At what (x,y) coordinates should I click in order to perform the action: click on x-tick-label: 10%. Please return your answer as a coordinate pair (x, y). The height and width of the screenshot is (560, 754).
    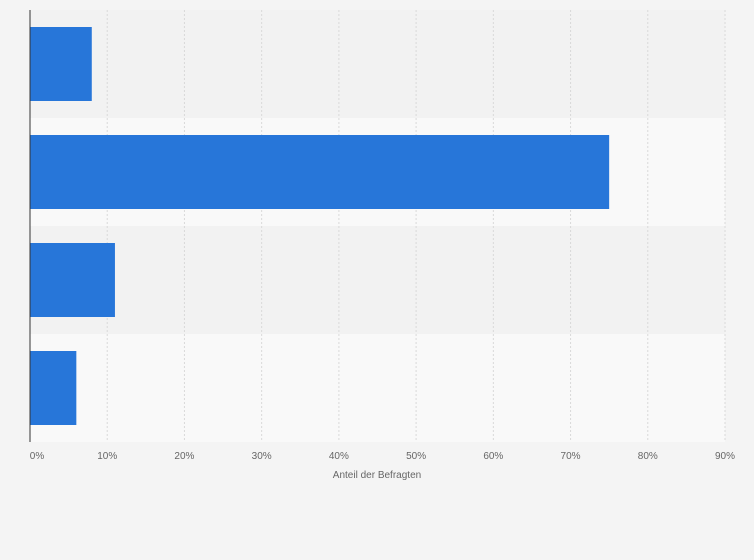
    Looking at the image, I should click on (107, 456).